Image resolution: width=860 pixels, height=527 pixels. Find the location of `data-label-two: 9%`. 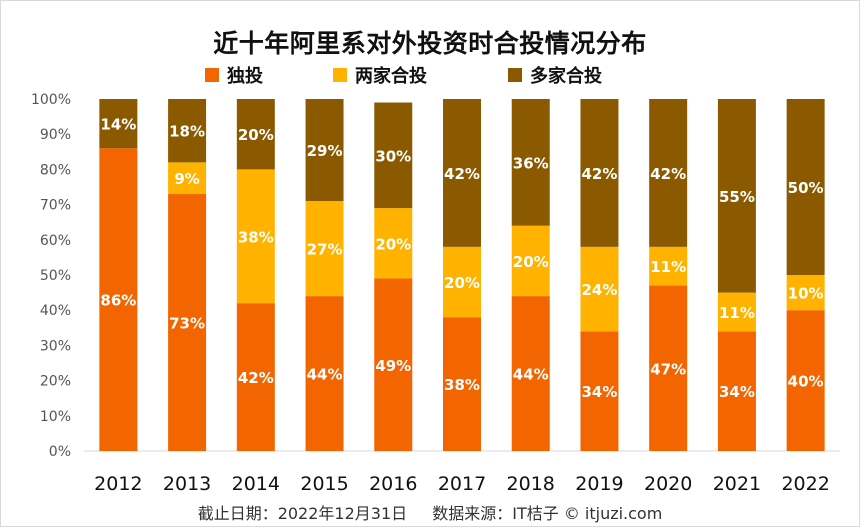

data-label-two: 9% is located at coordinates (186, 179).